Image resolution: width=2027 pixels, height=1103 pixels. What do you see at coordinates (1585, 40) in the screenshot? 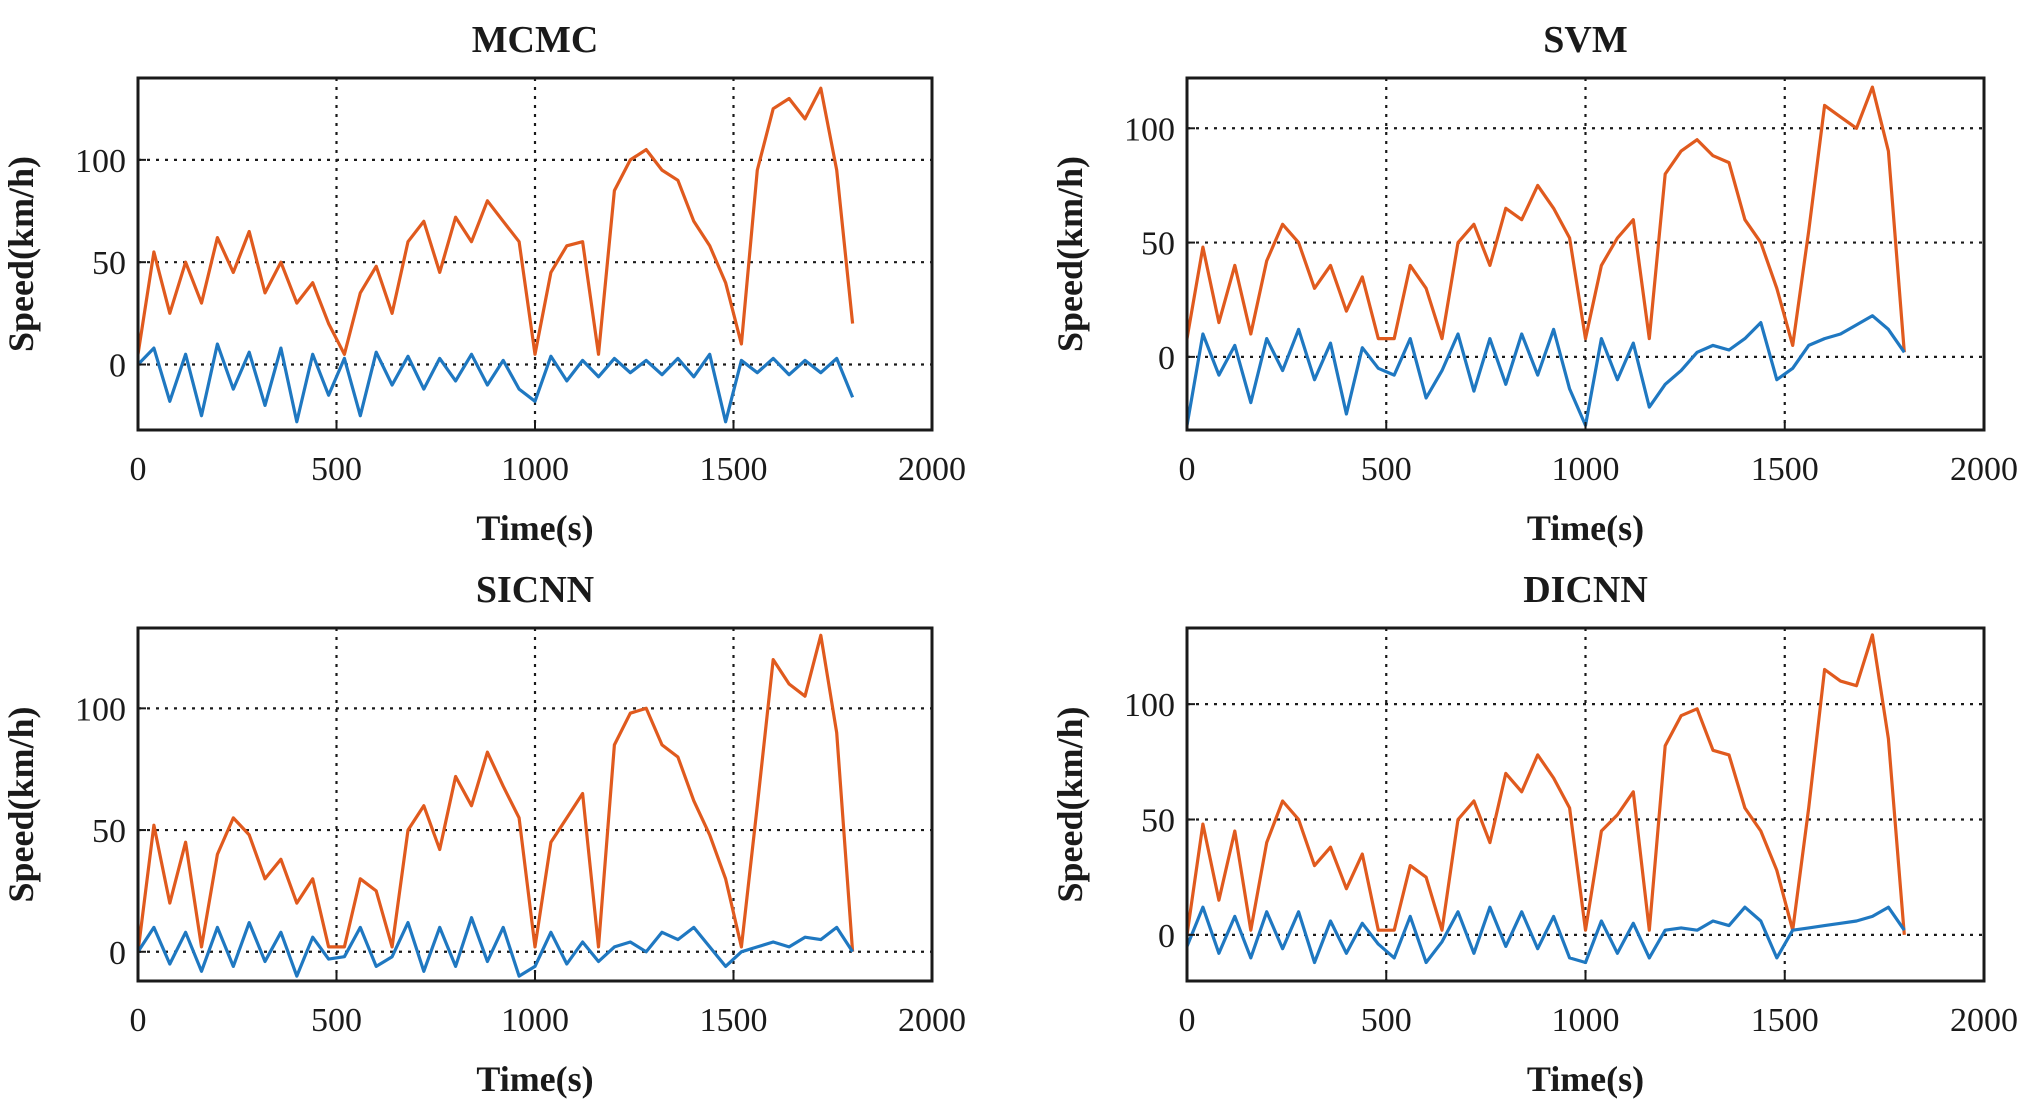
I see `chart-title: SVM` at bounding box center [1585, 40].